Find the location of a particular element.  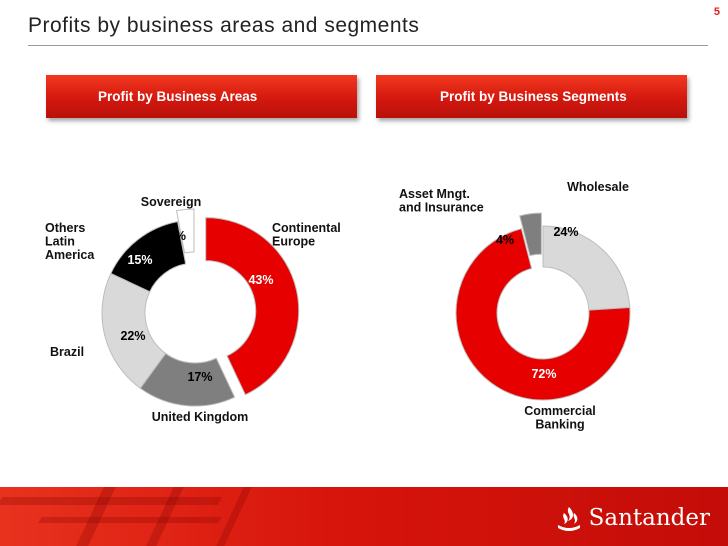

slice-continental-europe is located at coordinates (252, 306).